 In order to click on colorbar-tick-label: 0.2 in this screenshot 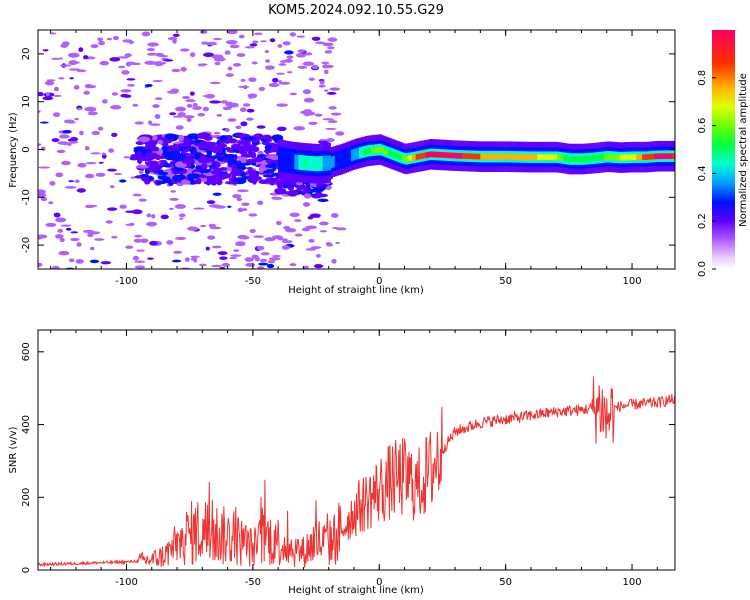, I will do `click(702, 221)`.